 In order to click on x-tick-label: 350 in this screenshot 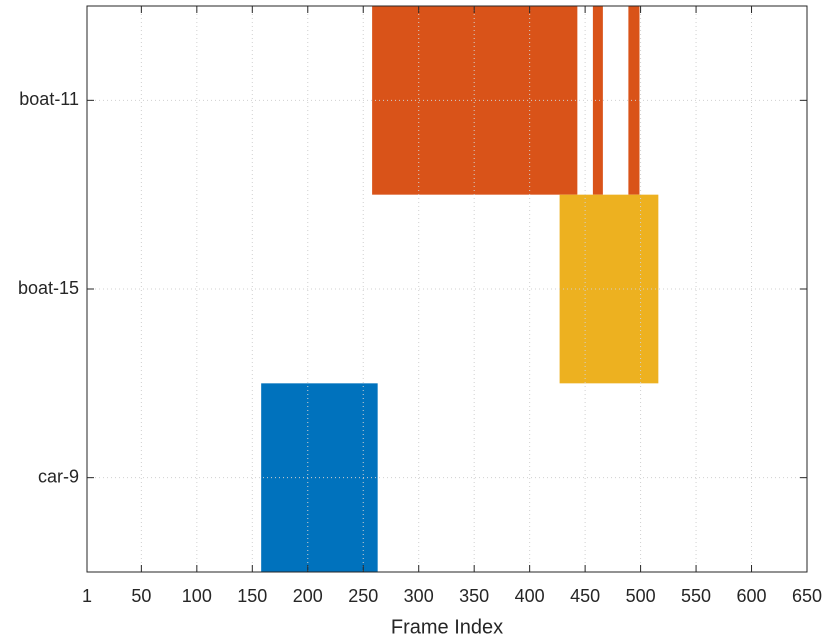, I will do `click(474, 596)`.